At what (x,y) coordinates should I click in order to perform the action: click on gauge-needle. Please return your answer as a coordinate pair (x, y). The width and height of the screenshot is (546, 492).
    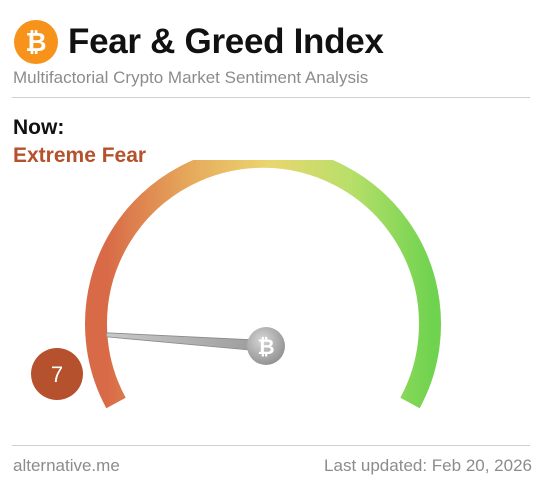
    Looking at the image, I should click on (186, 342).